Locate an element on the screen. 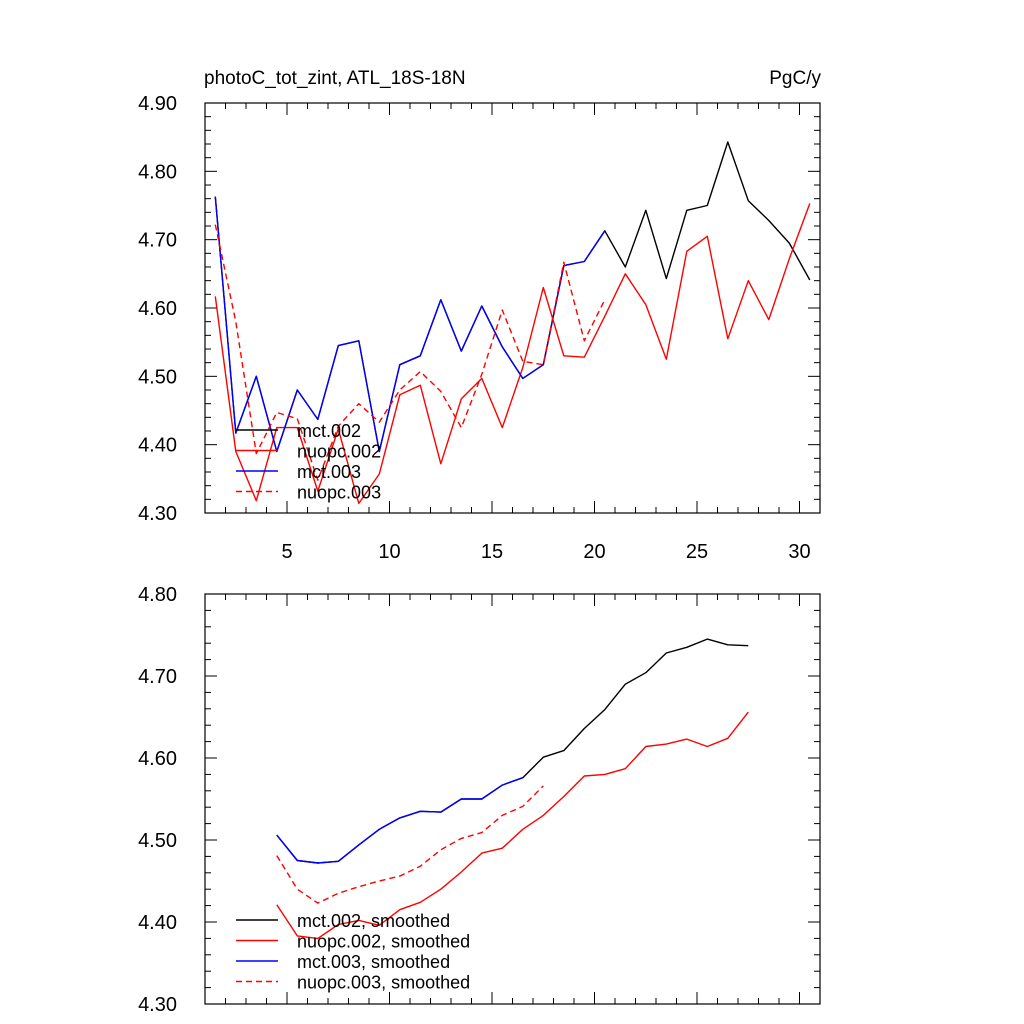 The width and height of the screenshot is (1024, 1024). legend-label: nuopc.003, smoothed is located at coordinates (383, 983).